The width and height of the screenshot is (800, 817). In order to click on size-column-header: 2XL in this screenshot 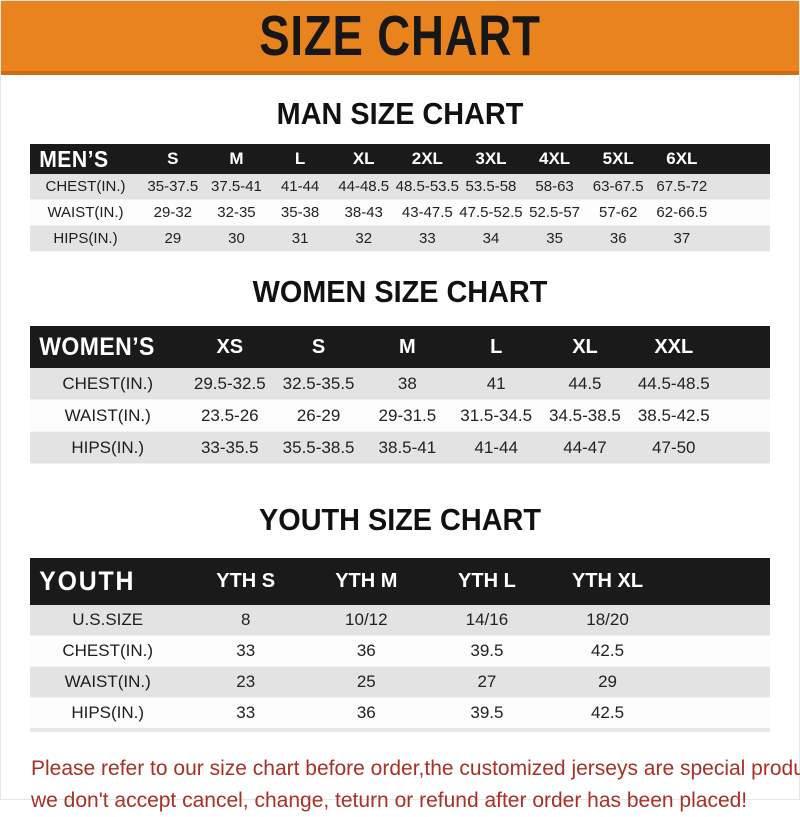, I will do `click(427, 159)`.